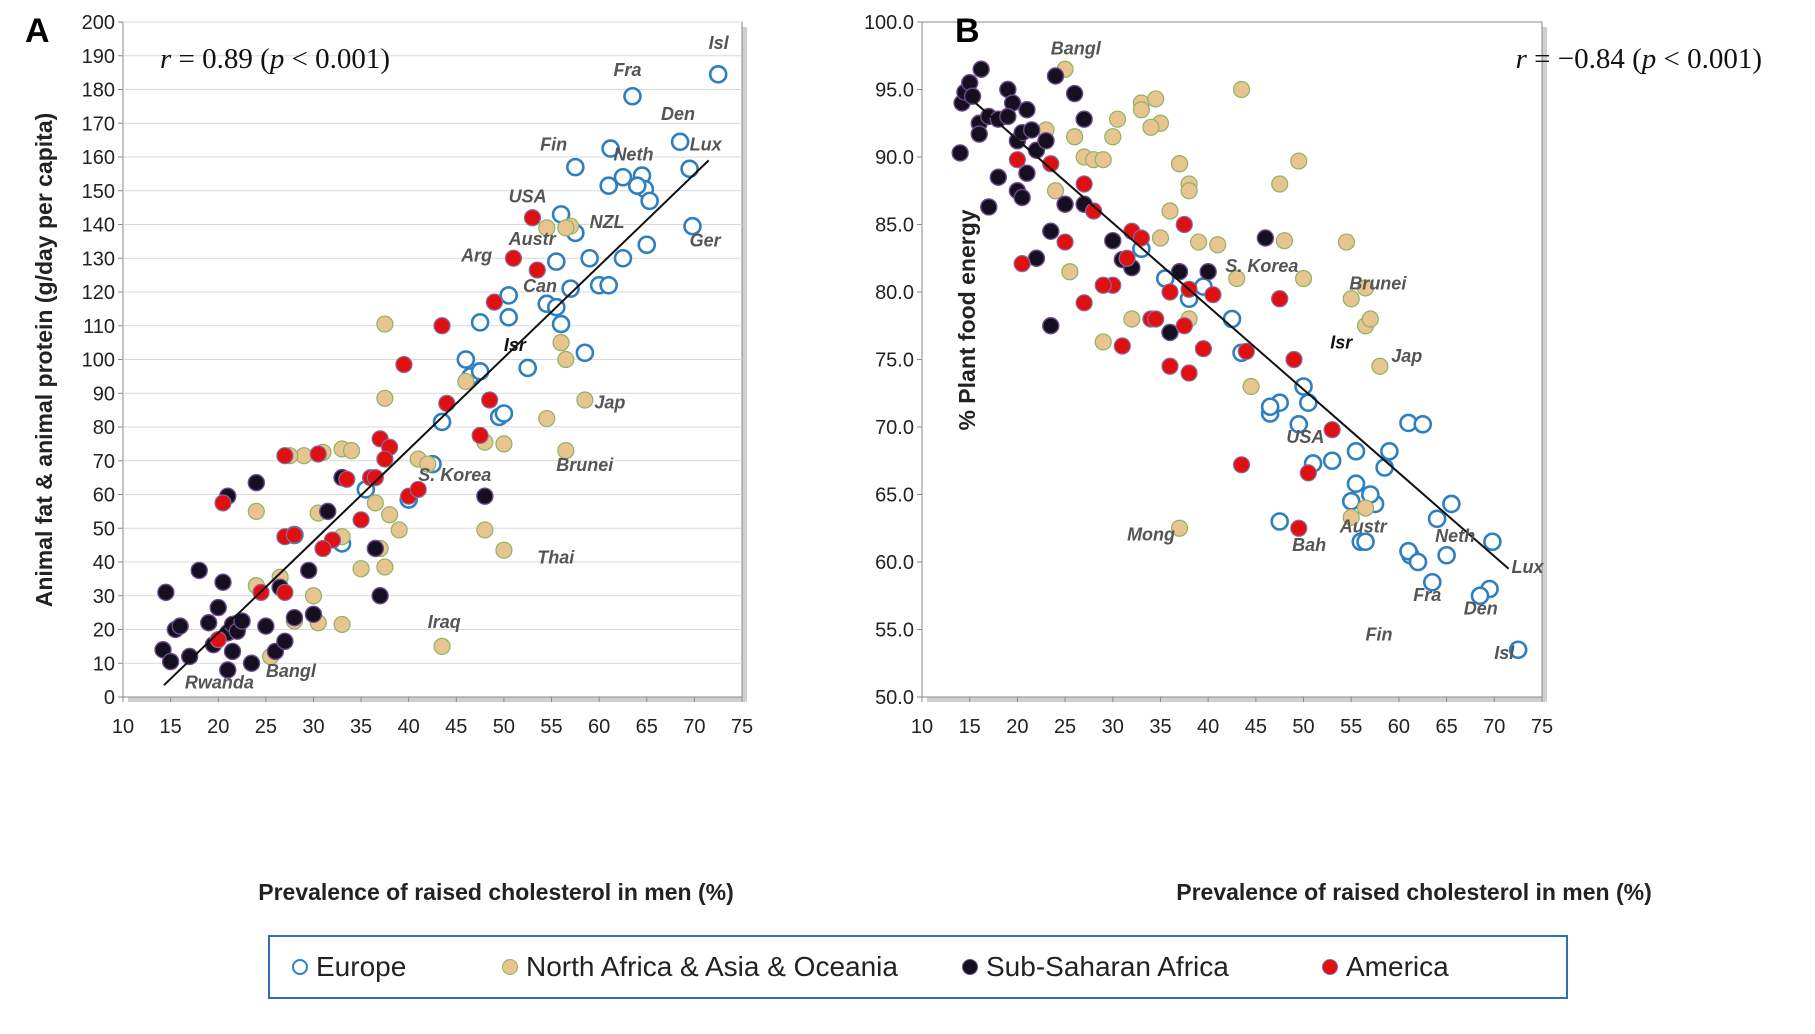  Describe the element at coordinates (1160, 727) in the screenshot. I see `panel-b-x-tick-label: 35` at that location.